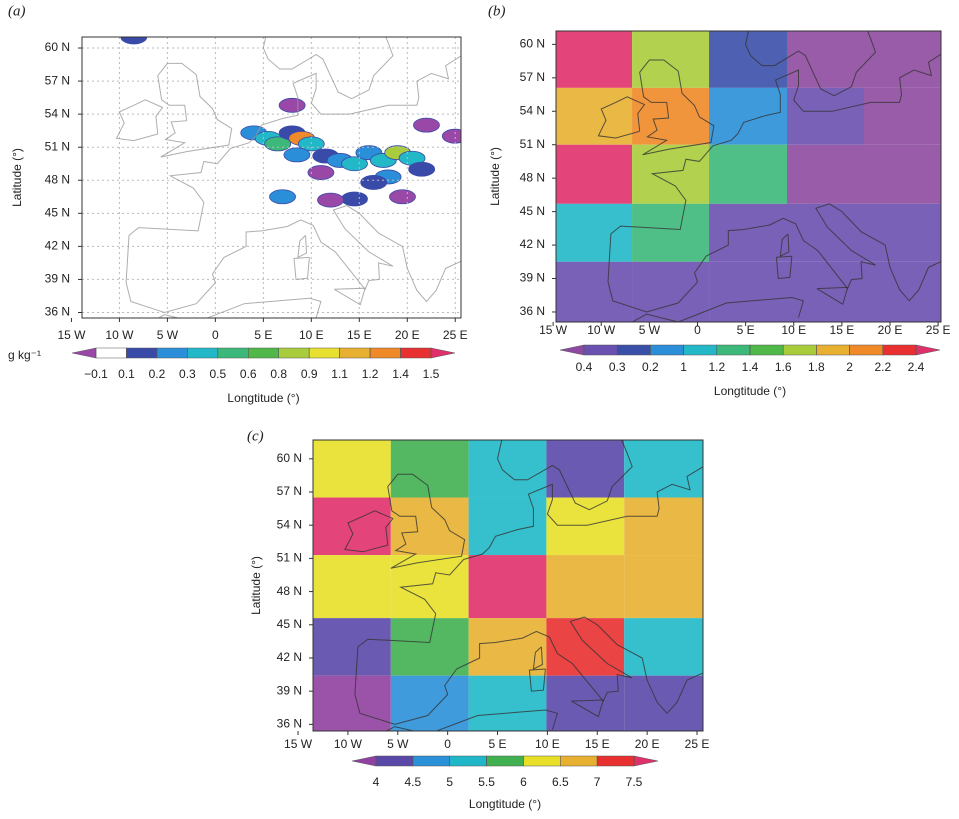 The width and height of the screenshot is (959, 819). What do you see at coordinates (348, 744) in the screenshot?
I see `x-tick-label: 10 W` at bounding box center [348, 744].